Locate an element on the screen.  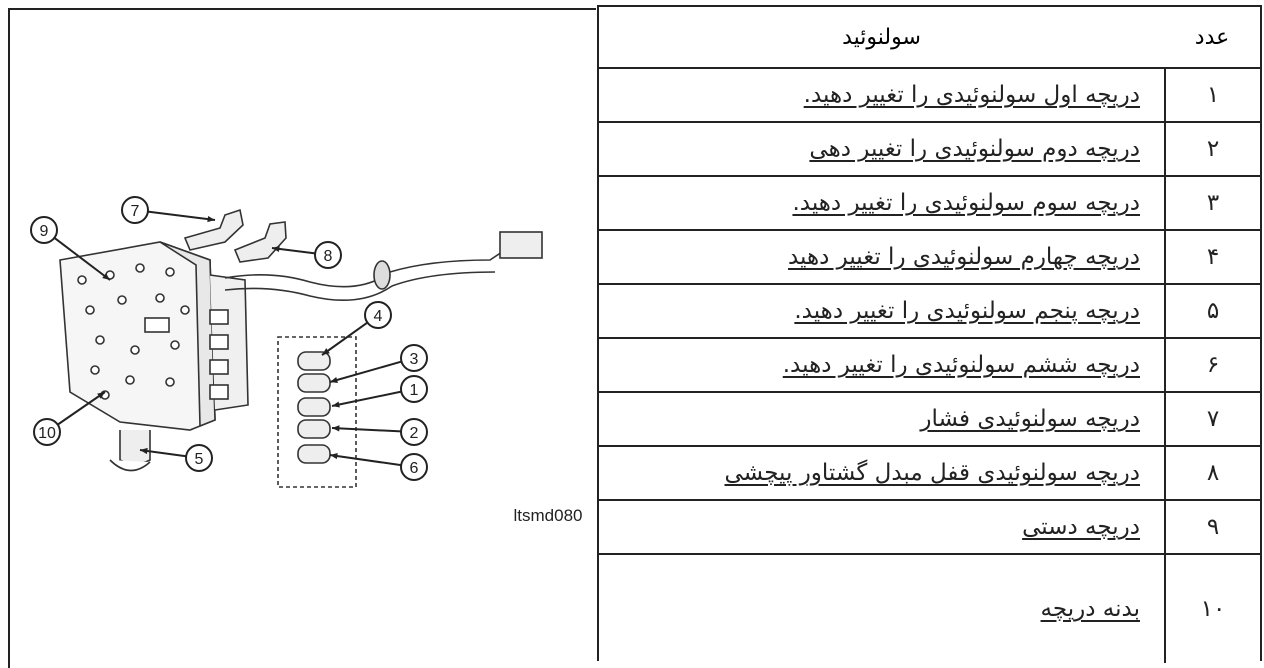
row-text-cell: دریچه ششم سولنوئیدی را تغییر دهید. is located at coordinates (881, 365).